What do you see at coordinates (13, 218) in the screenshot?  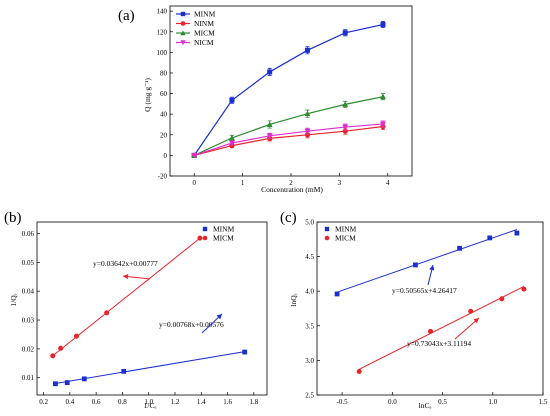 I see `panel-b-label: (b)` at bounding box center [13, 218].